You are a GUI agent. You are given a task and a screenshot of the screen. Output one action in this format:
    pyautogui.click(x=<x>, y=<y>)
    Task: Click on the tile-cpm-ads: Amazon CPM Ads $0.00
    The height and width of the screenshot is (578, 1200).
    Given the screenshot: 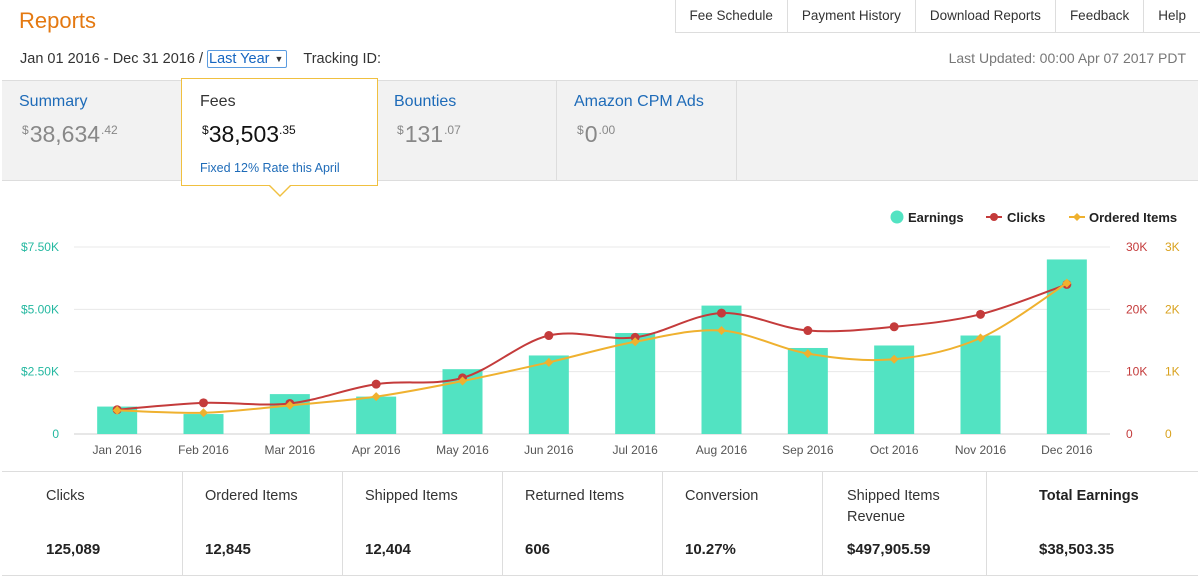 What is the action you would take?
    pyautogui.click(x=647, y=130)
    